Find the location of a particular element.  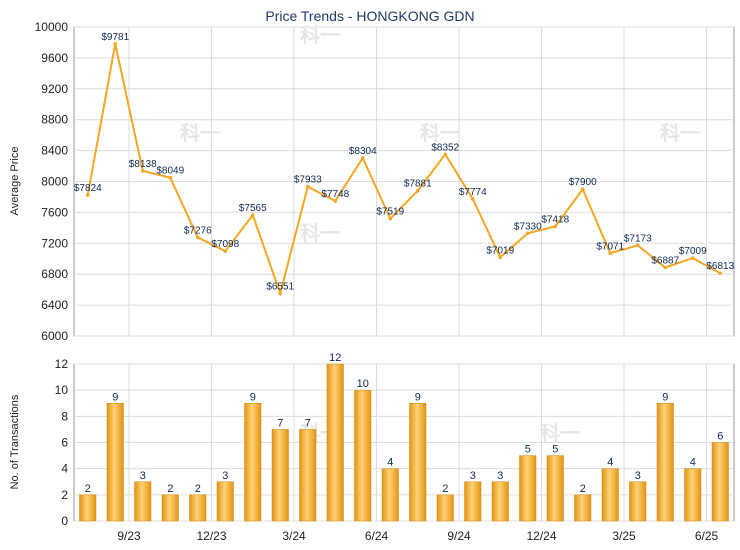

average-price-data-label: $7276 is located at coordinates (198, 230).